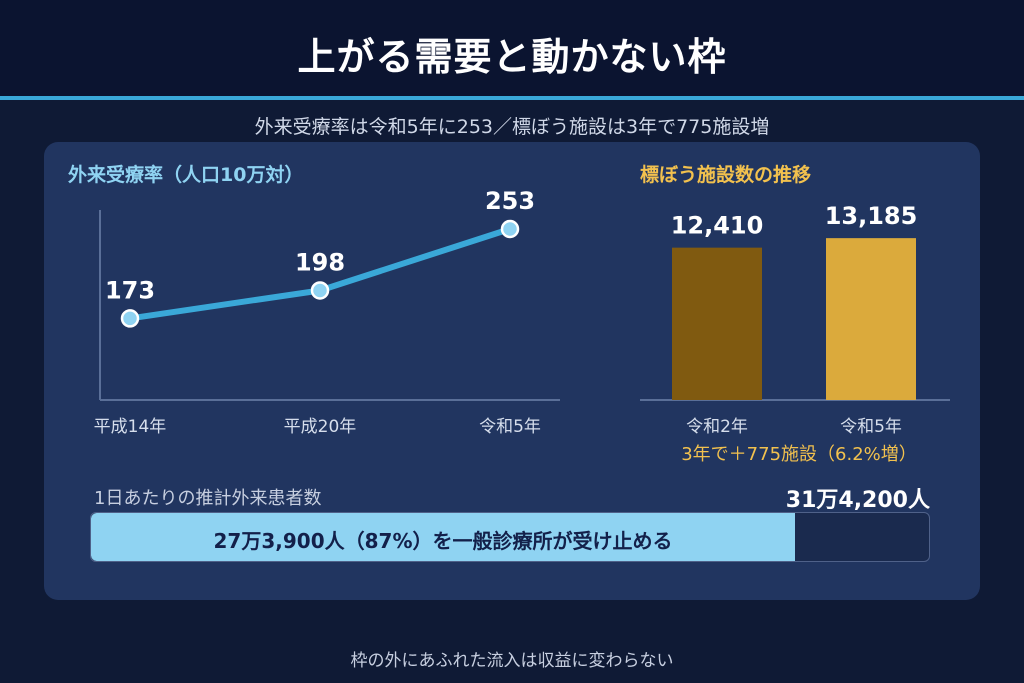 This screenshot has width=1024, height=683. What do you see at coordinates (717, 226) in the screenshot?
I see `bar-data-label: 12,410` at bounding box center [717, 226].